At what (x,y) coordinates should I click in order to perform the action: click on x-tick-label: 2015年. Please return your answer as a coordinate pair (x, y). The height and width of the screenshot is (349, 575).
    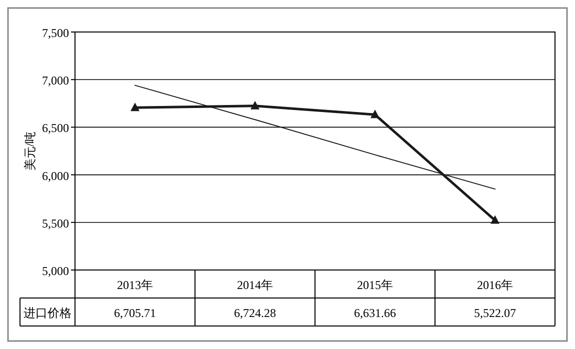
    Looking at the image, I should click on (375, 285).